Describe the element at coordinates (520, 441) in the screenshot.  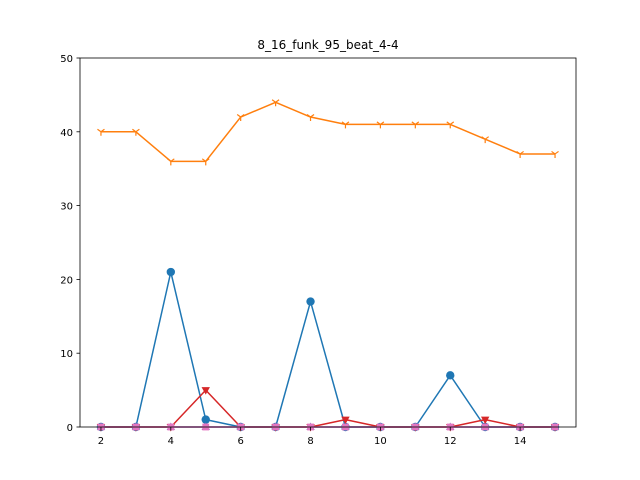
I see `x-tick-label: 14` at that location.